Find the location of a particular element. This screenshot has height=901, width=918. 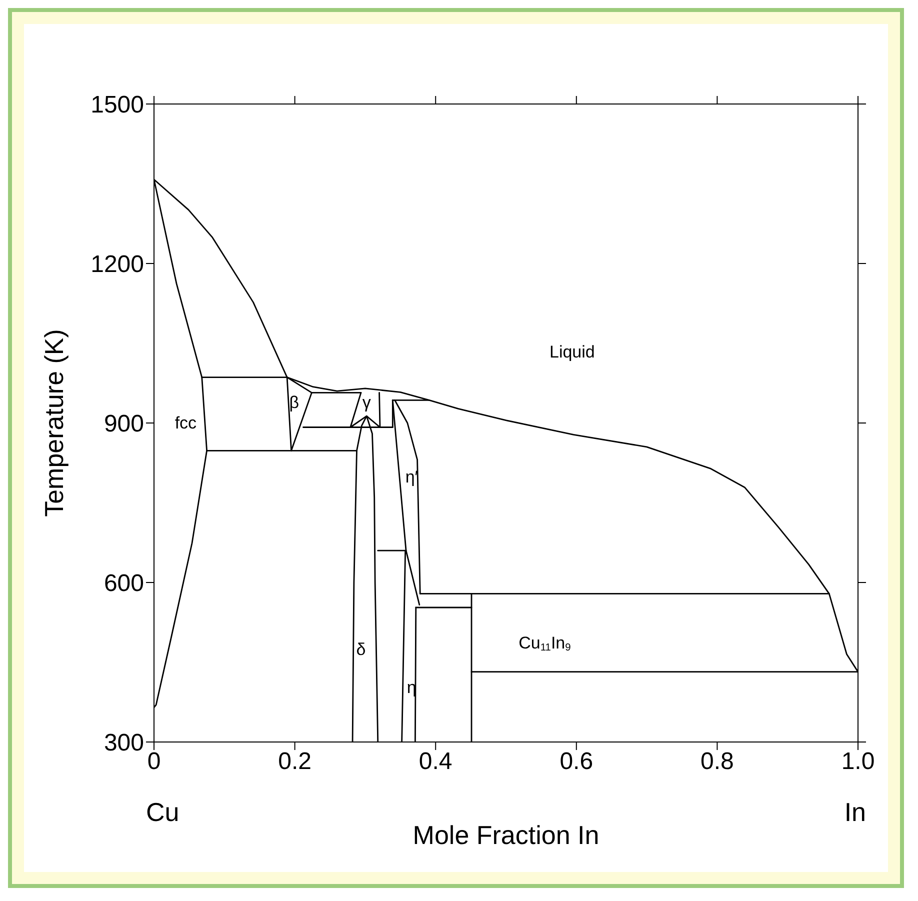

annotation: η′ is located at coordinates (411, 477).